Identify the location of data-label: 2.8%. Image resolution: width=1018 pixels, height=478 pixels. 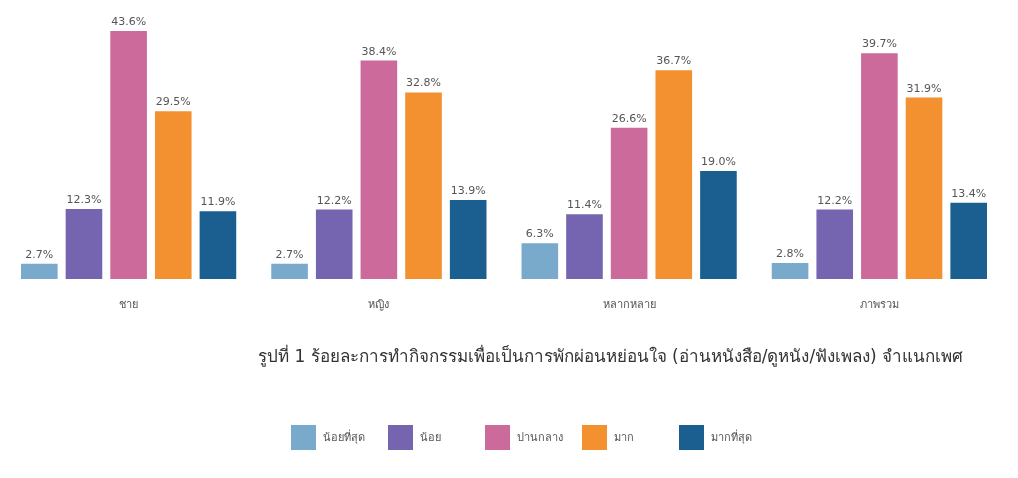
(790, 254).